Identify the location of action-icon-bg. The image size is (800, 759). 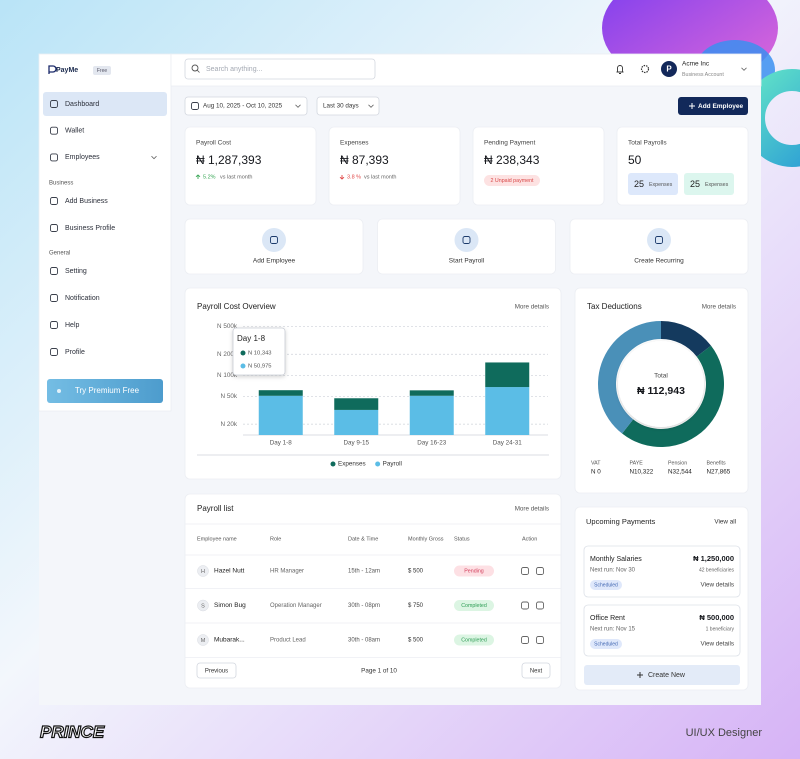
(659, 240).